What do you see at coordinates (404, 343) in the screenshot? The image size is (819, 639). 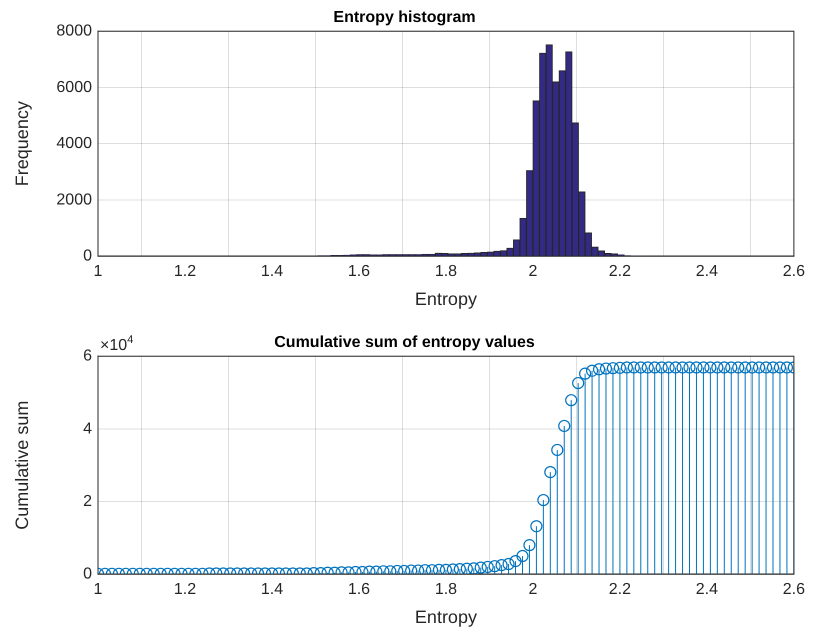 I see `chart-title: Cumulative sum of entropy values` at bounding box center [404, 343].